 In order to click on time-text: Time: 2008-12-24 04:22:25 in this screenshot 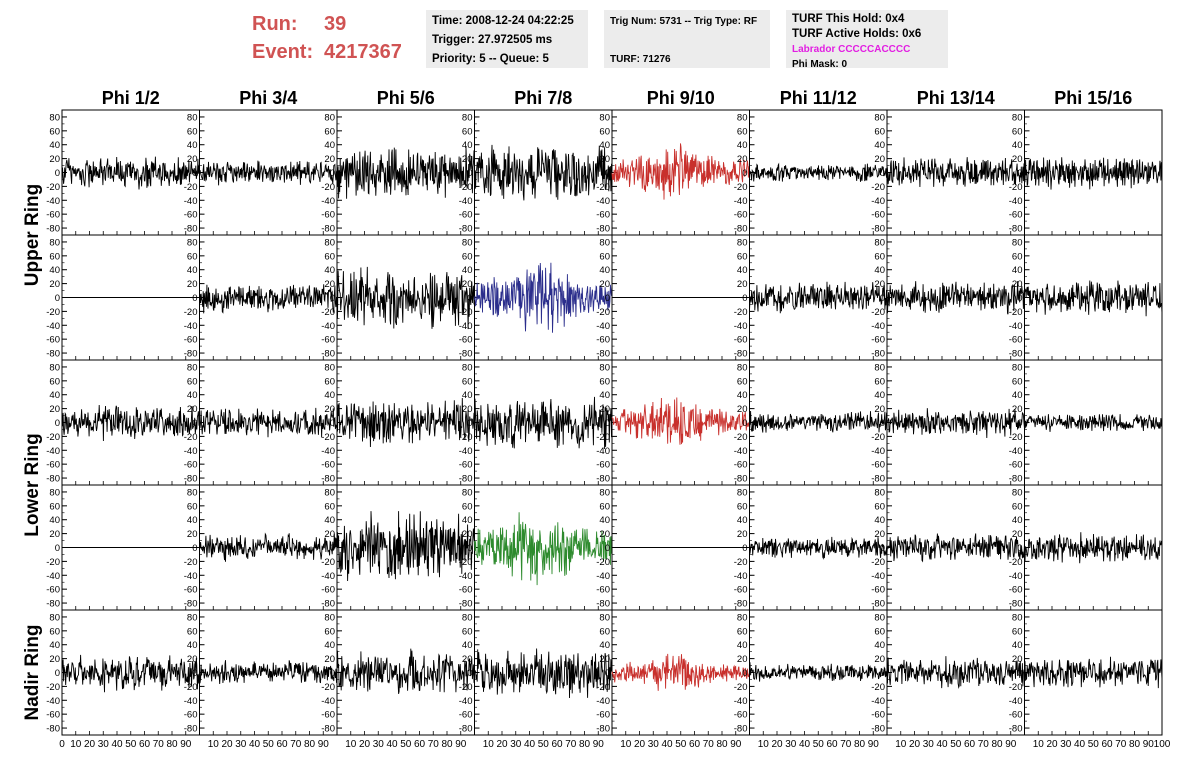, I will do `click(503, 21)`.